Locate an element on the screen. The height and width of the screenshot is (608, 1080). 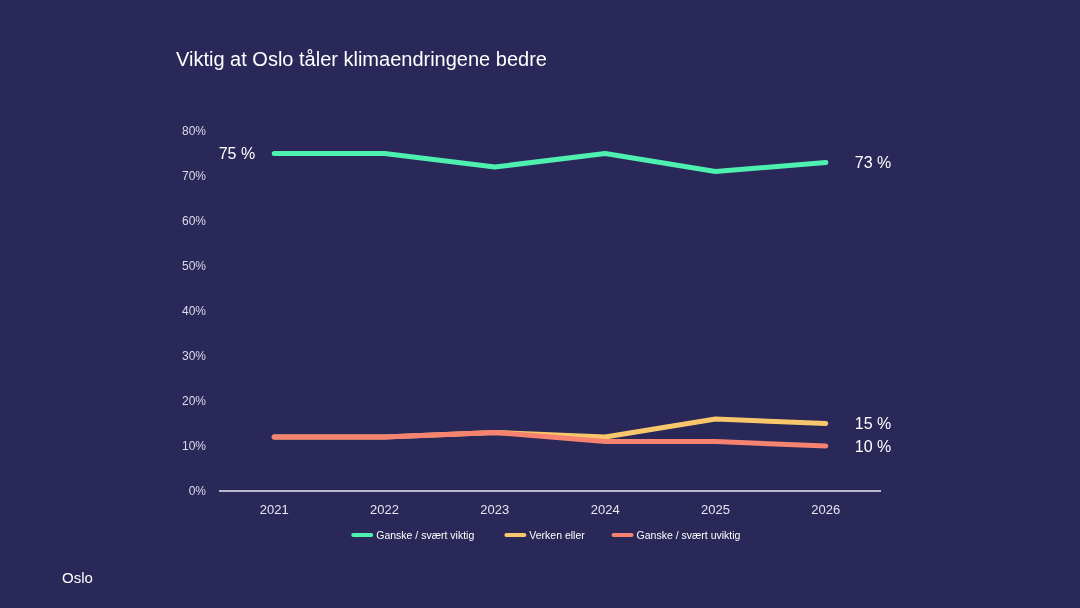
y-tick-label: 50% is located at coordinates (194, 266).